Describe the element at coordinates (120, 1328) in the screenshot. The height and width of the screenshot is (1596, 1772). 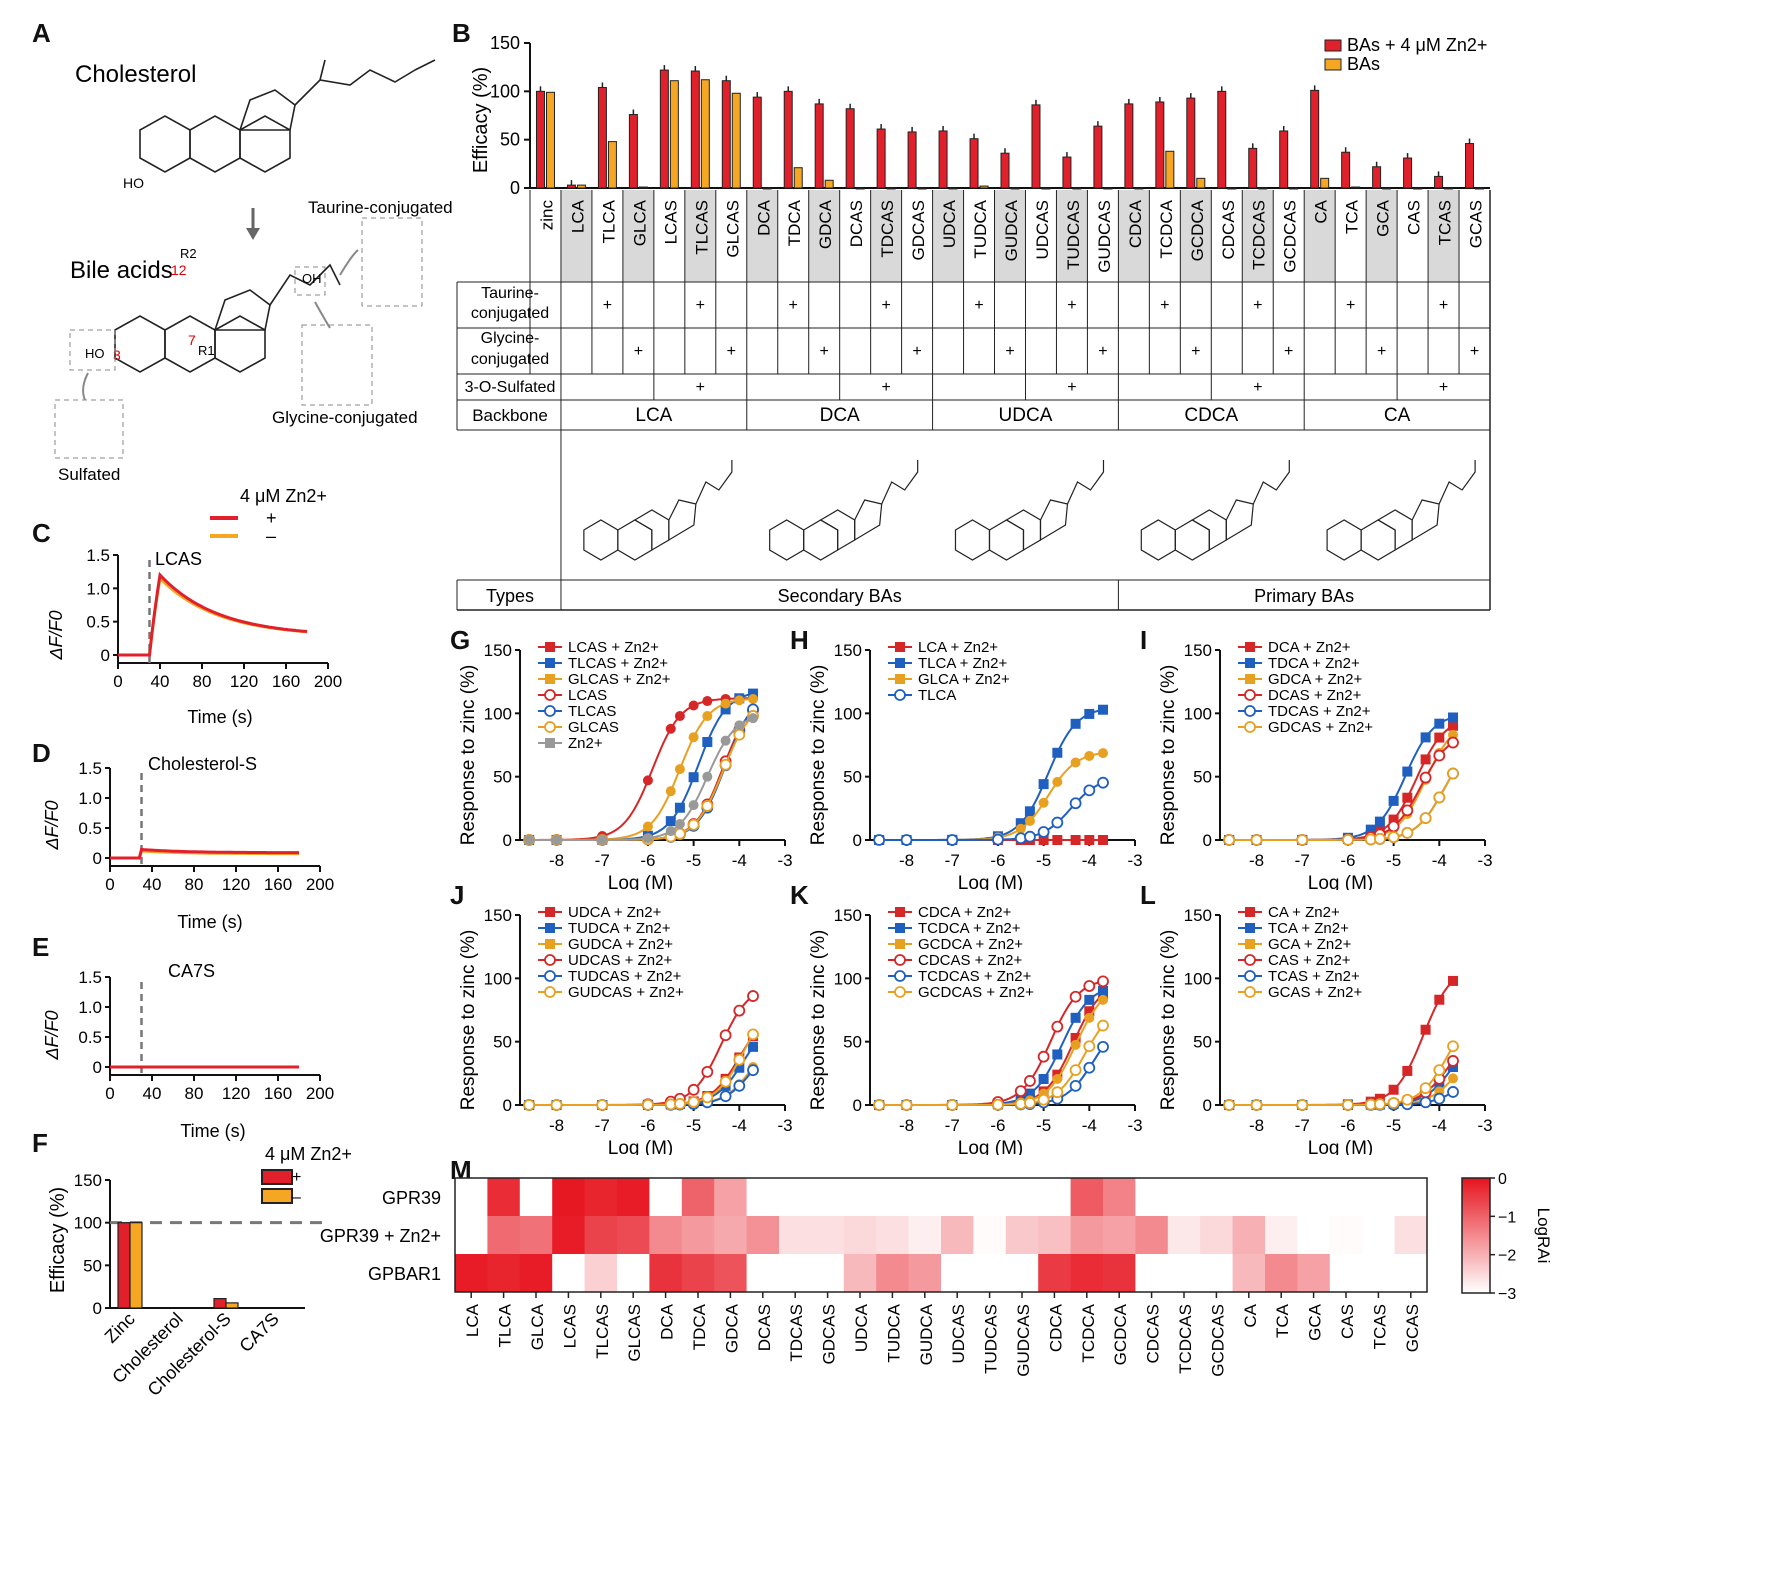
I see `f-category-label: Zinc` at that location.